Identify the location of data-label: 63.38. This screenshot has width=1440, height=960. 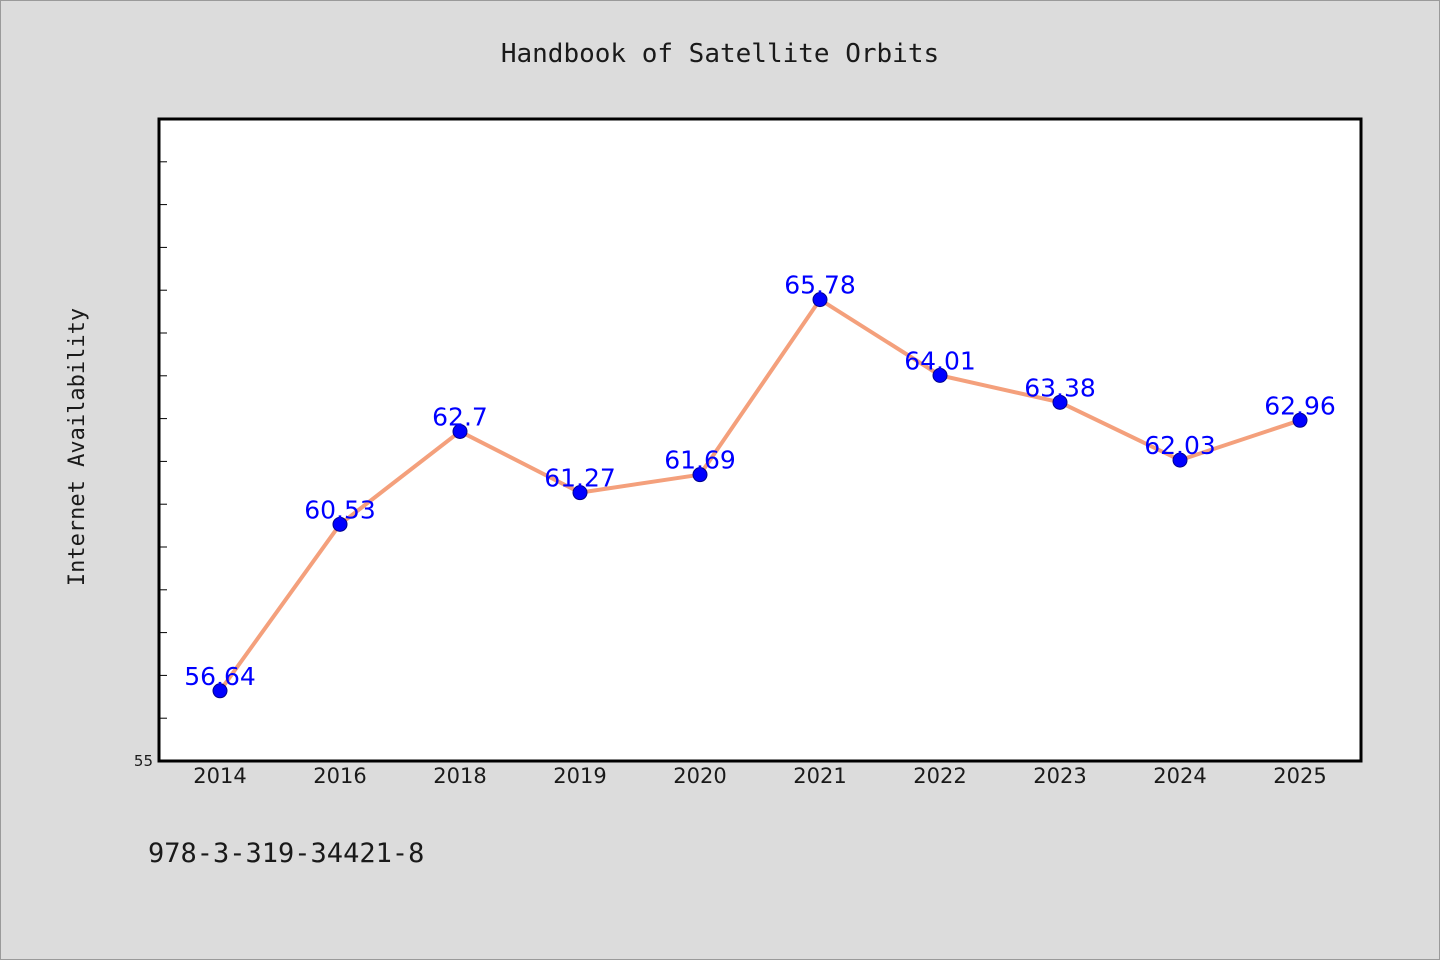
(1060, 387).